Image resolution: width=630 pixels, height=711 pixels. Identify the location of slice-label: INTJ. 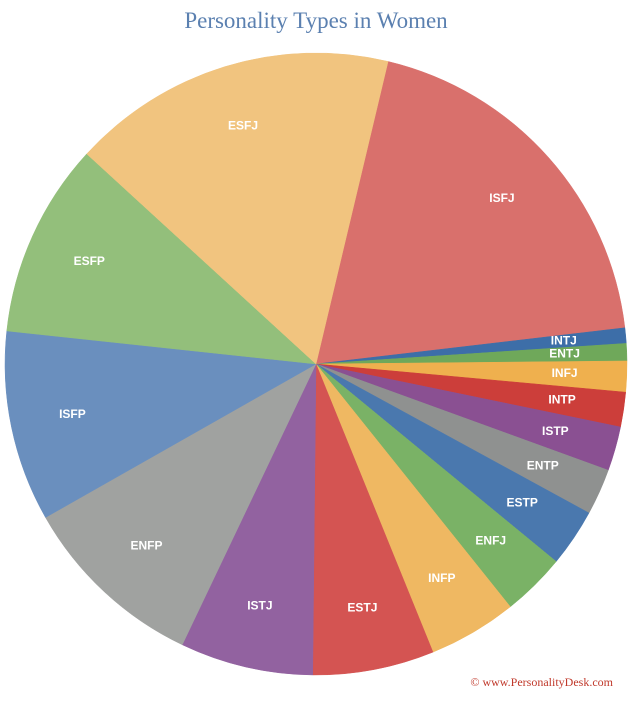
(564, 340).